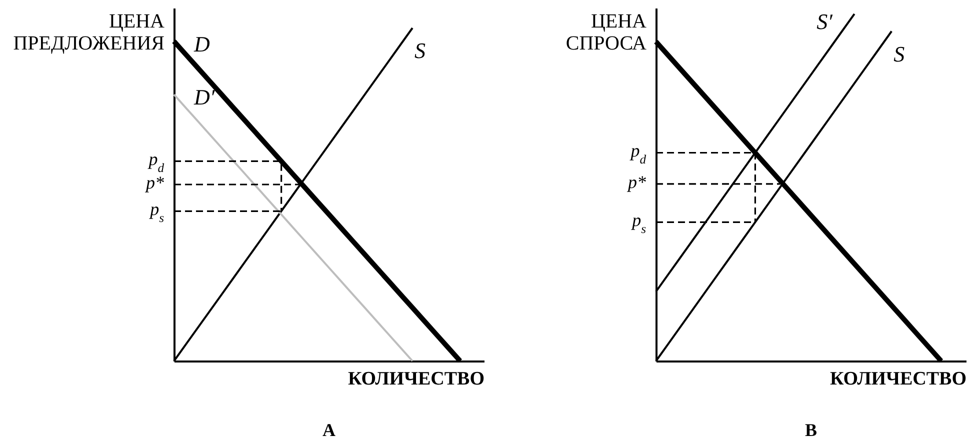  What do you see at coordinates (204, 97) in the screenshot?
I see `series-label: D′` at bounding box center [204, 97].